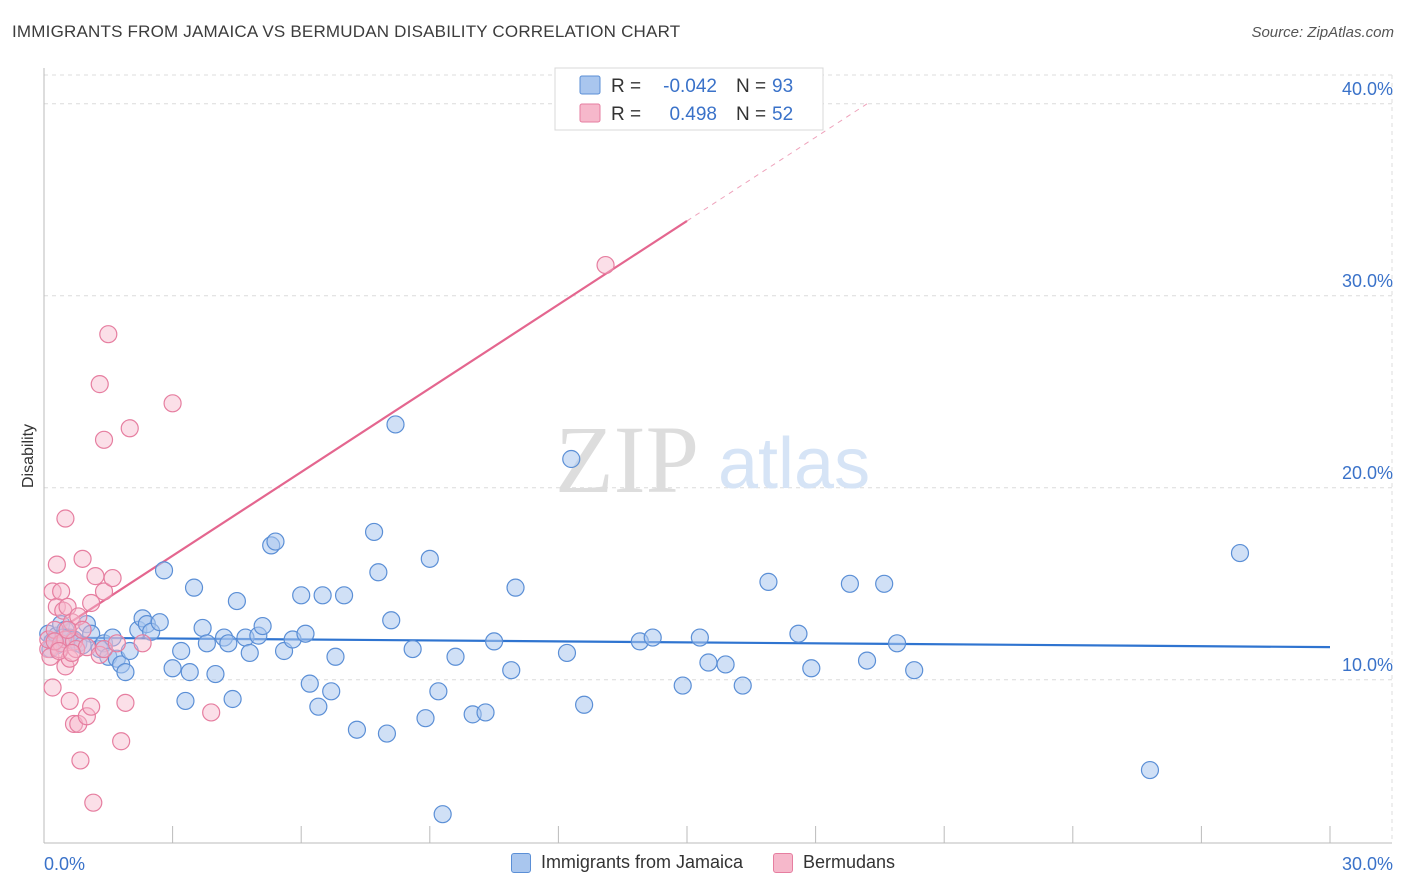 The image size is (1406, 892). What do you see at coordinates (690, 86) in the screenshot?
I see `legend-top-r-value-1: -0.042` at bounding box center [690, 86].